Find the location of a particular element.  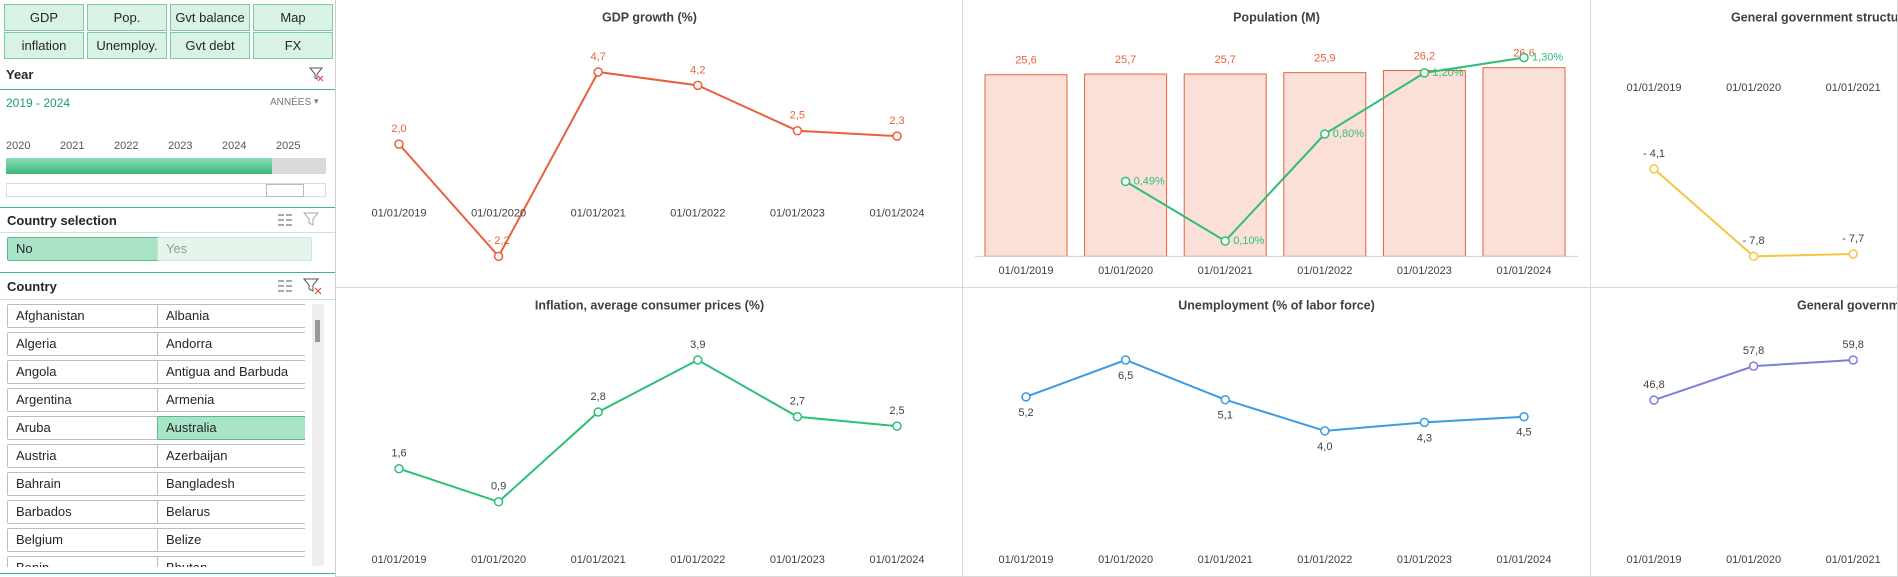

nav-button: inflation is located at coordinates (44, 45).